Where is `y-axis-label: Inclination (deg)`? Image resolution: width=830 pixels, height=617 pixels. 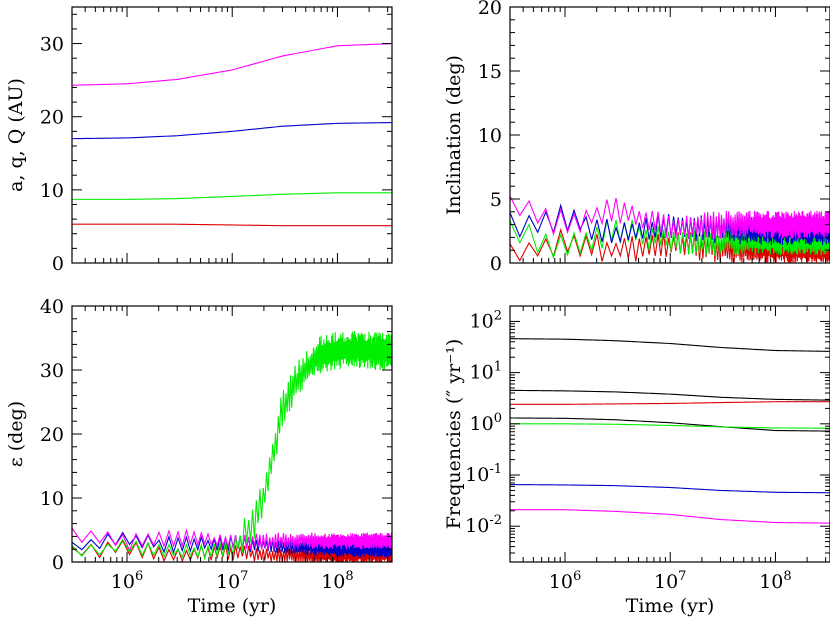 y-axis-label: Inclination (deg) is located at coordinates (454, 135).